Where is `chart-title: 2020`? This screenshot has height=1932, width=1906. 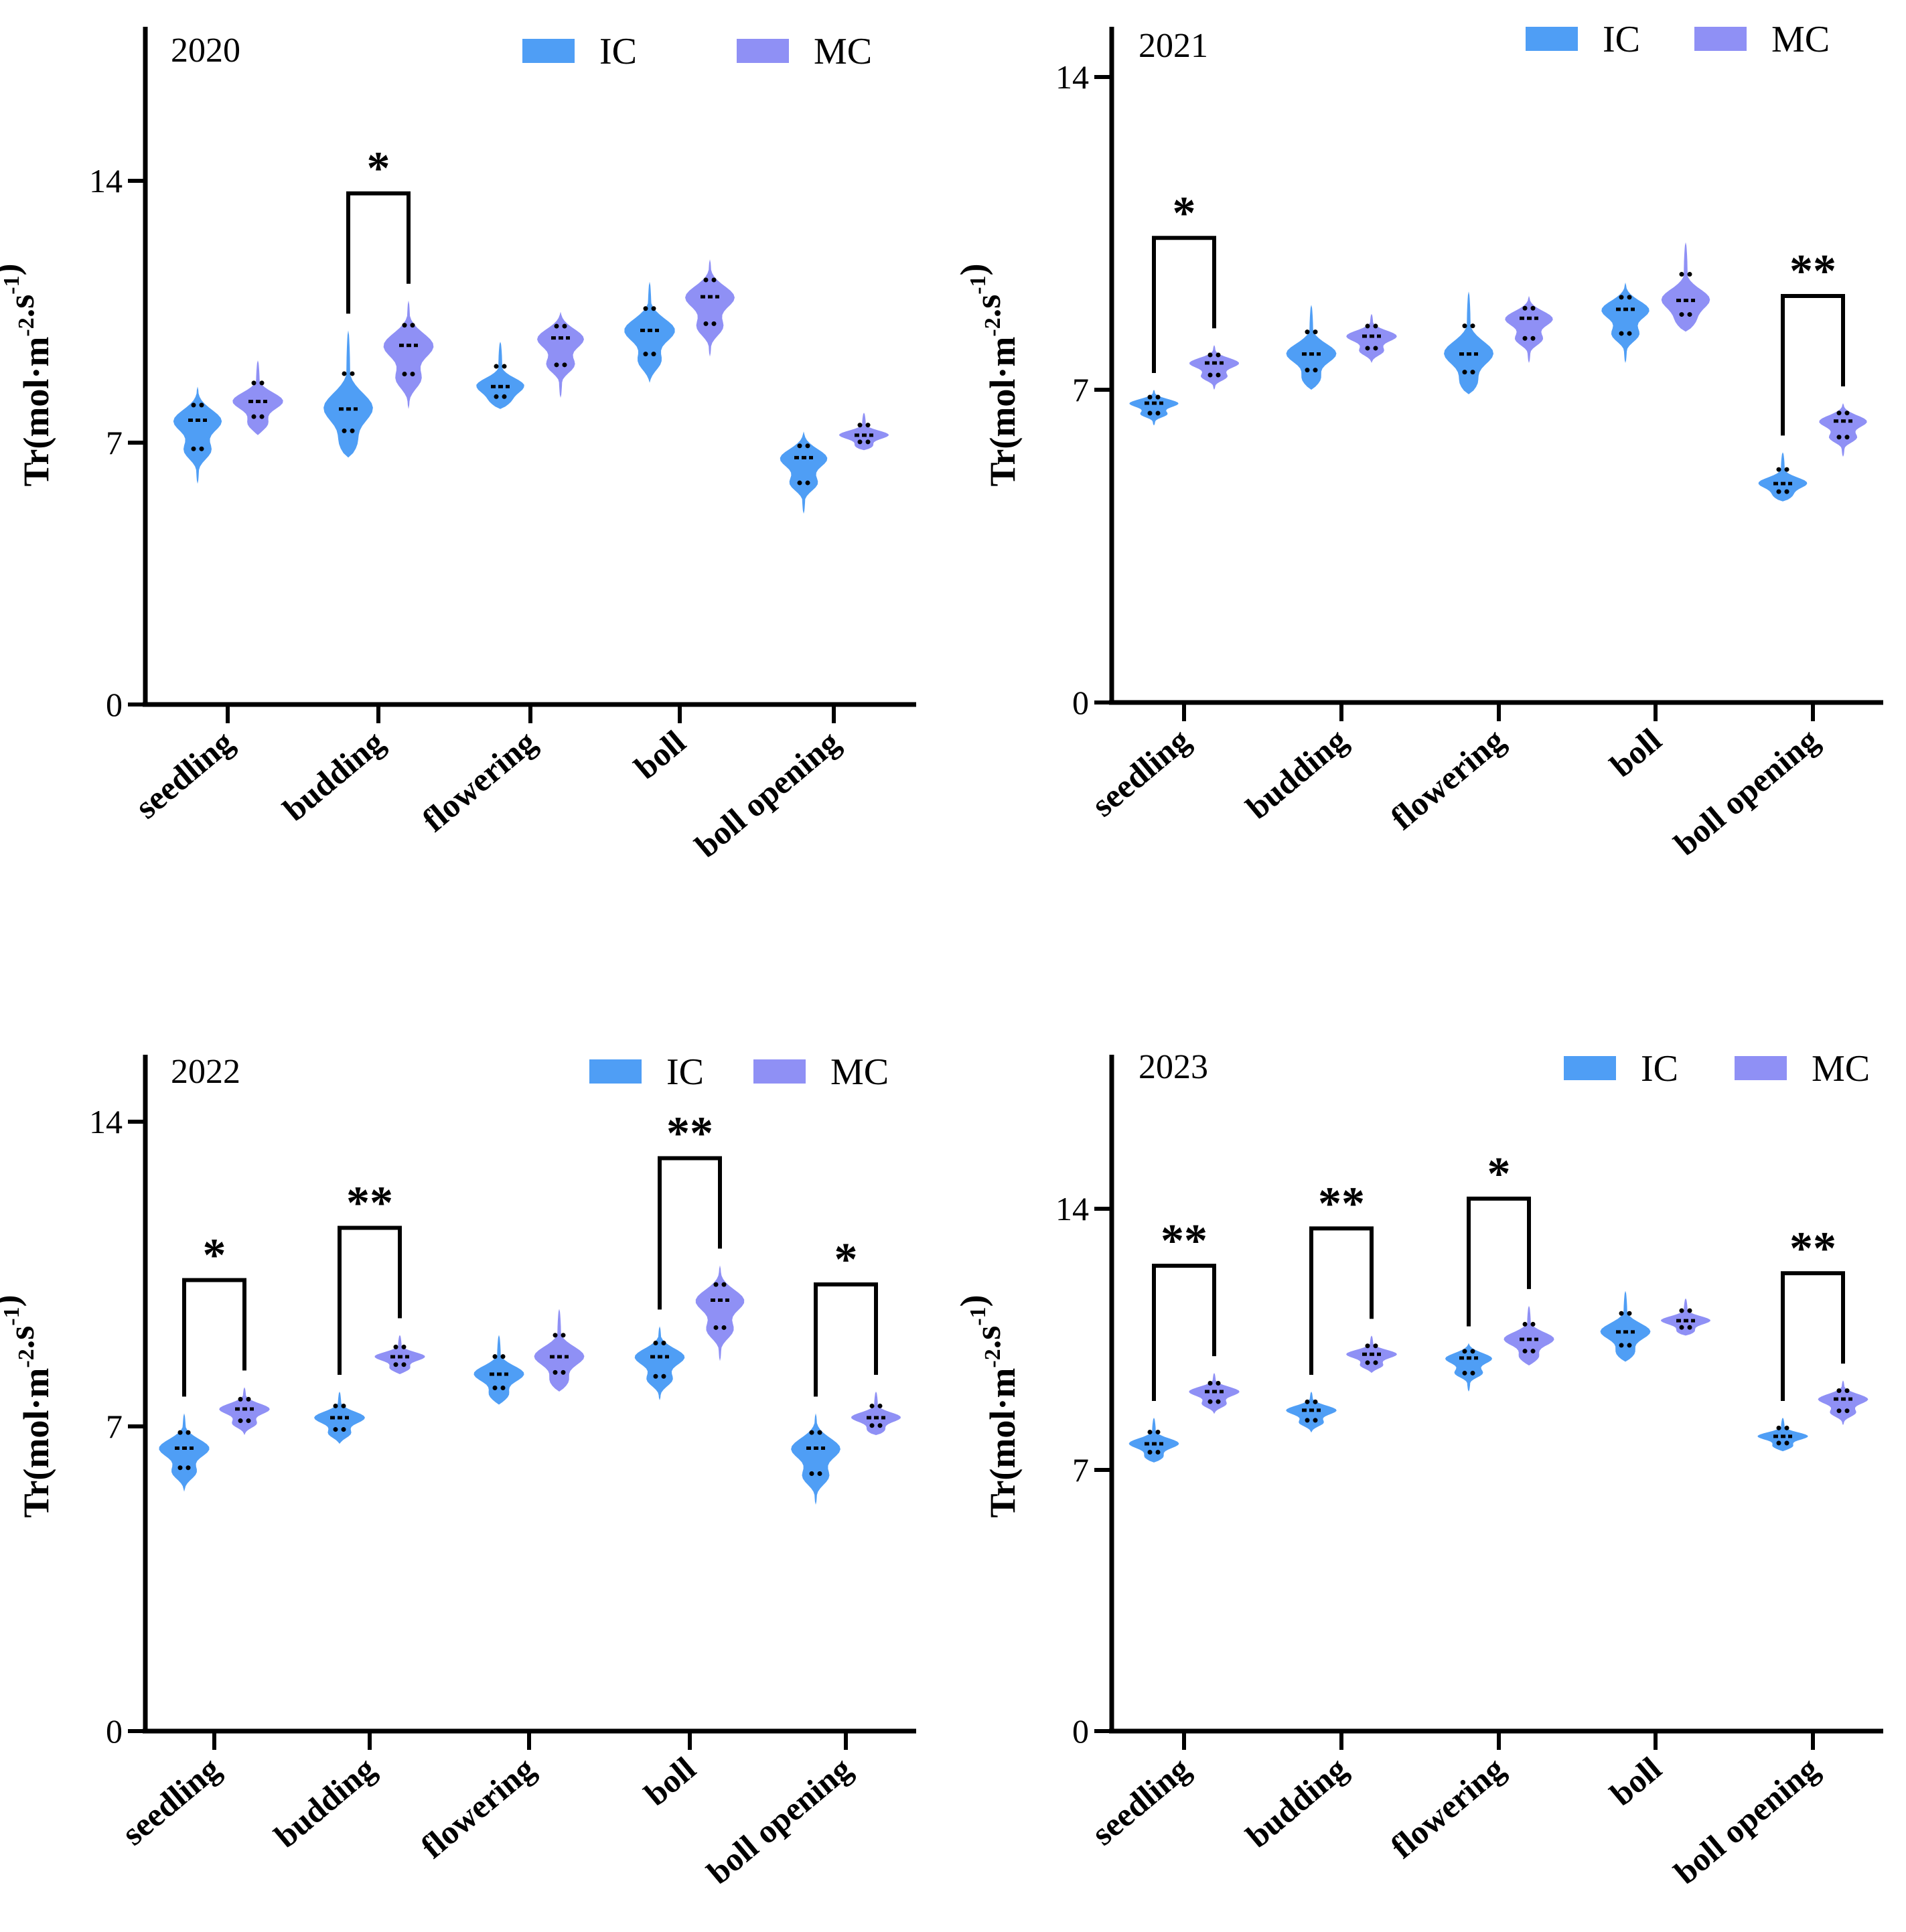 chart-title: 2020 is located at coordinates (205, 50).